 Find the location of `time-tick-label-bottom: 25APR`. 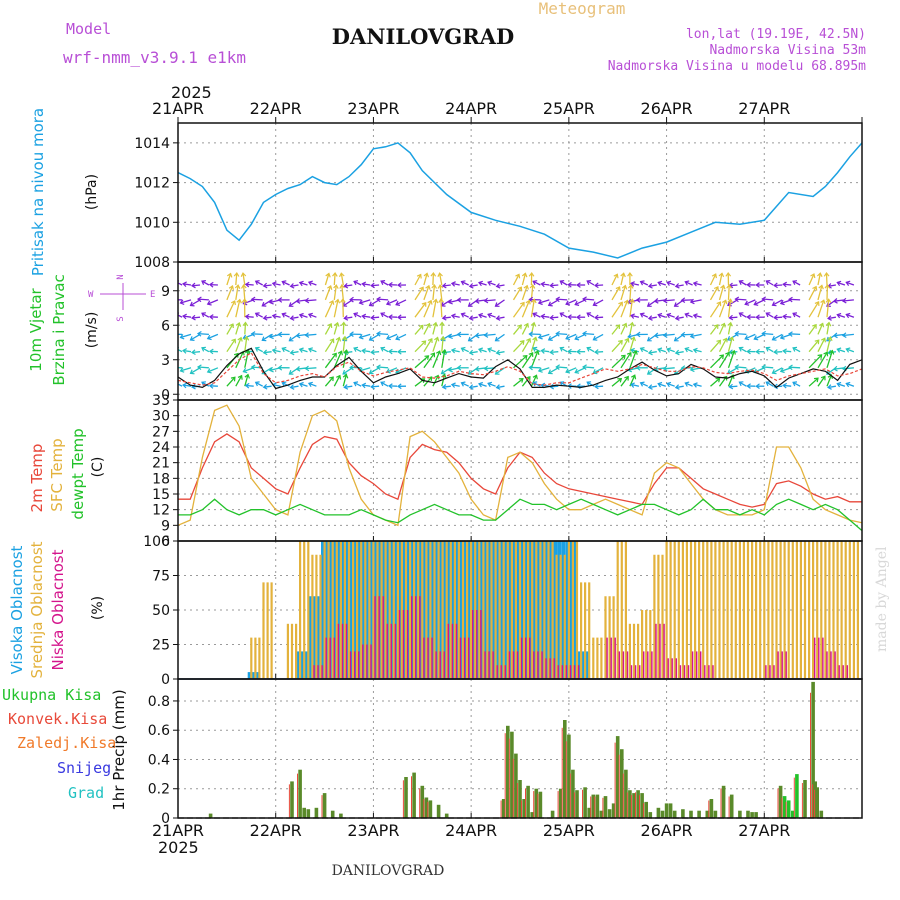

time-tick-label-bottom: 25APR is located at coordinates (569, 830).